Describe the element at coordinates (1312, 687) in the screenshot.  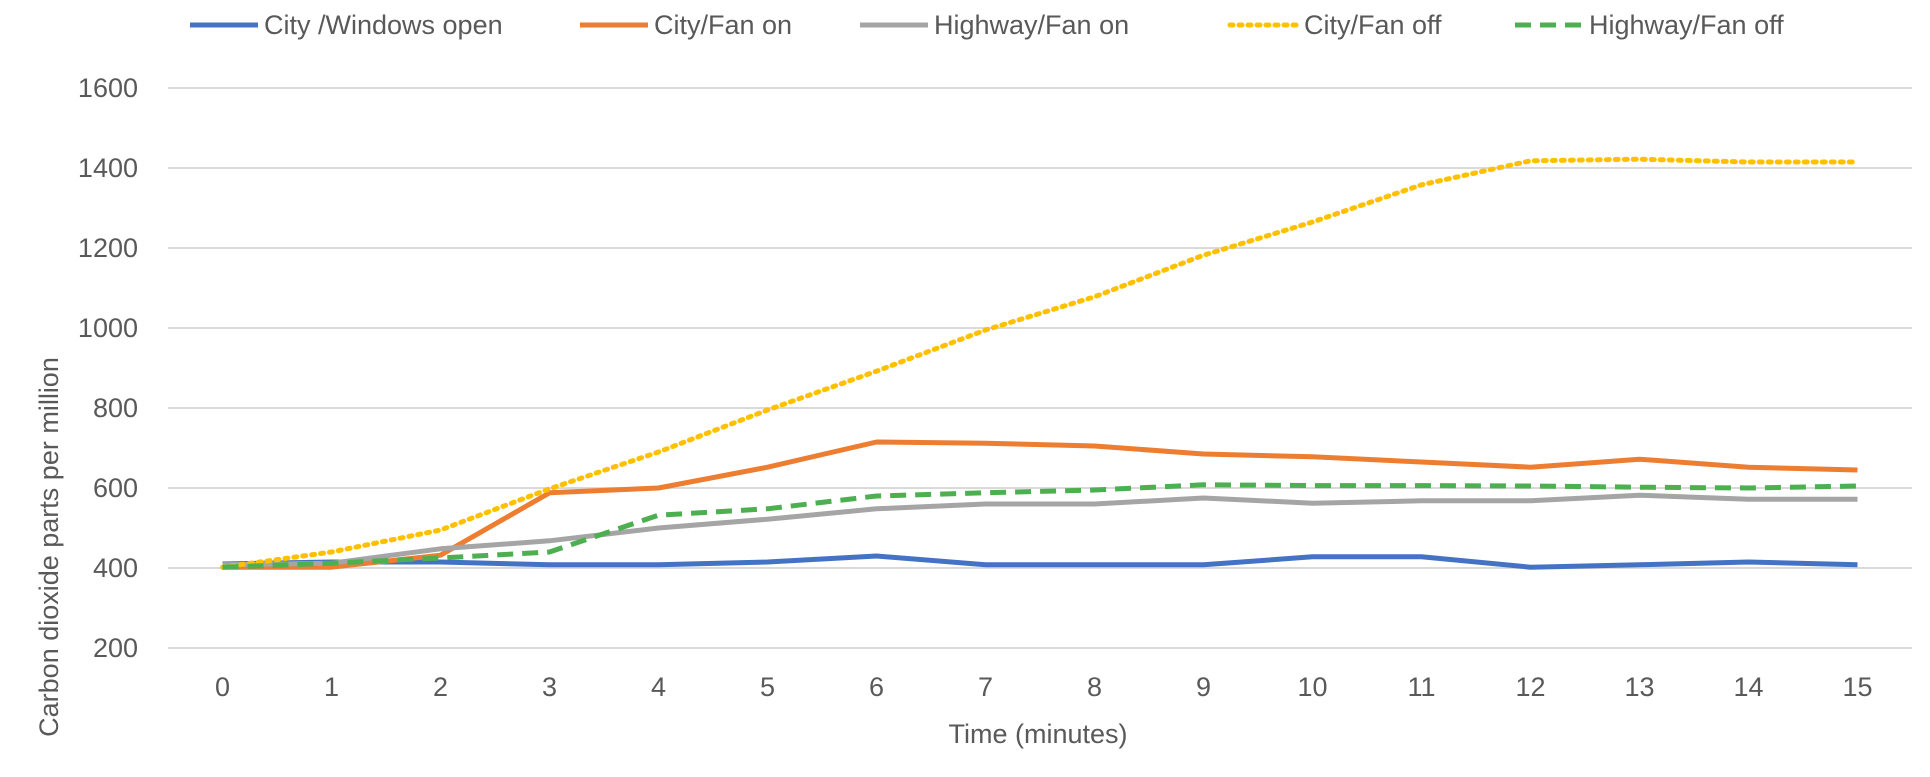
I see `x-tick-label: 10` at that location.